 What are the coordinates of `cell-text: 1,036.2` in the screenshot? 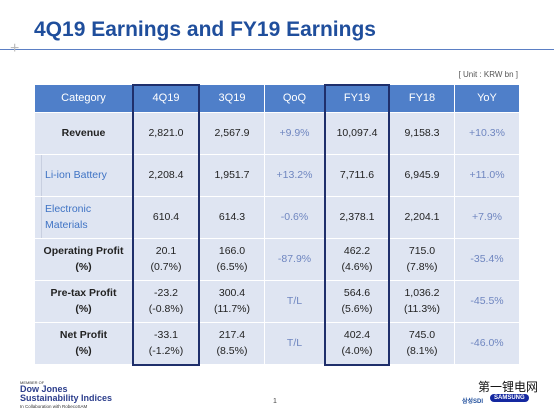 It's located at (422, 293).